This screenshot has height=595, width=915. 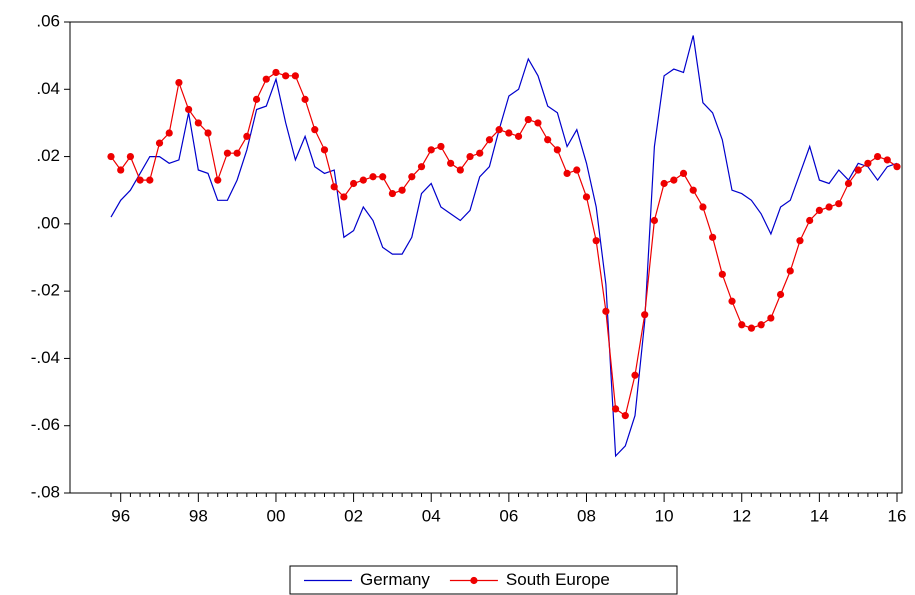 What do you see at coordinates (45, 424) in the screenshot?
I see `y-tick-label: -.06` at bounding box center [45, 424].